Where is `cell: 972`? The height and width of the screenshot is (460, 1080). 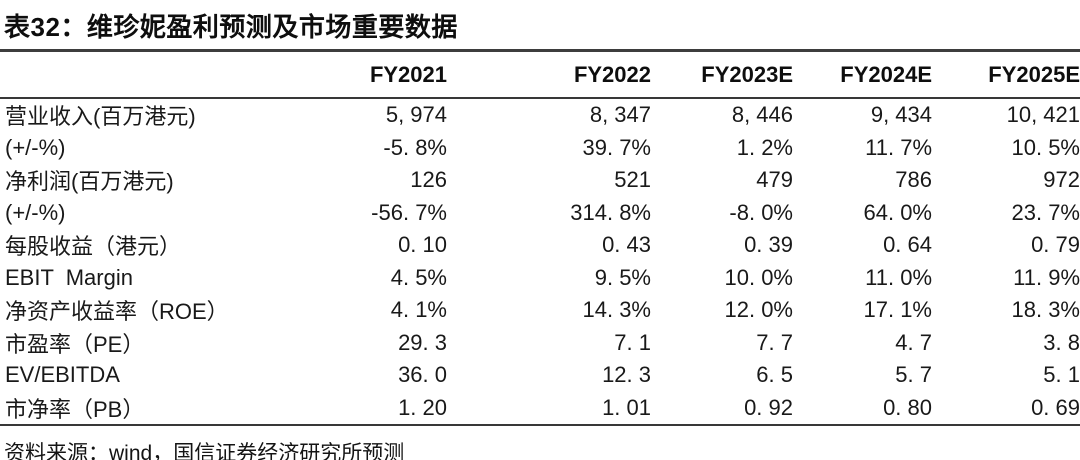 cell: 972 is located at coordinates (1061, 180).